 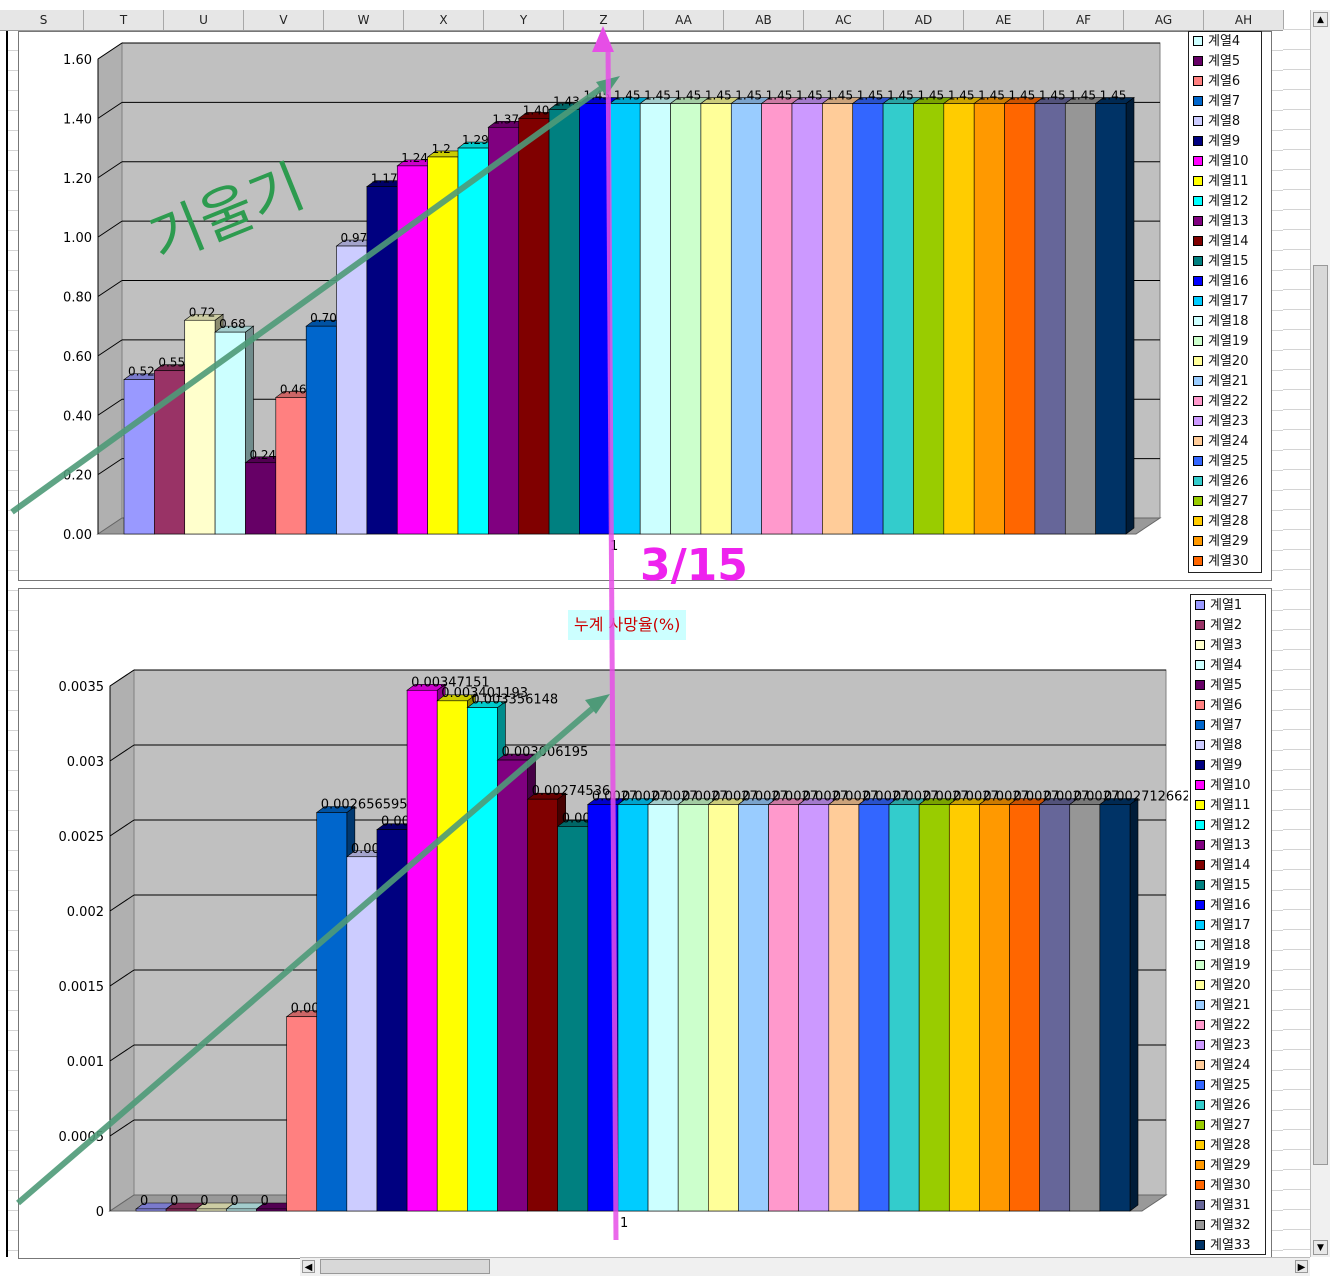 I want to click on column-header-ag: AG, so click(x=1164, y=20).